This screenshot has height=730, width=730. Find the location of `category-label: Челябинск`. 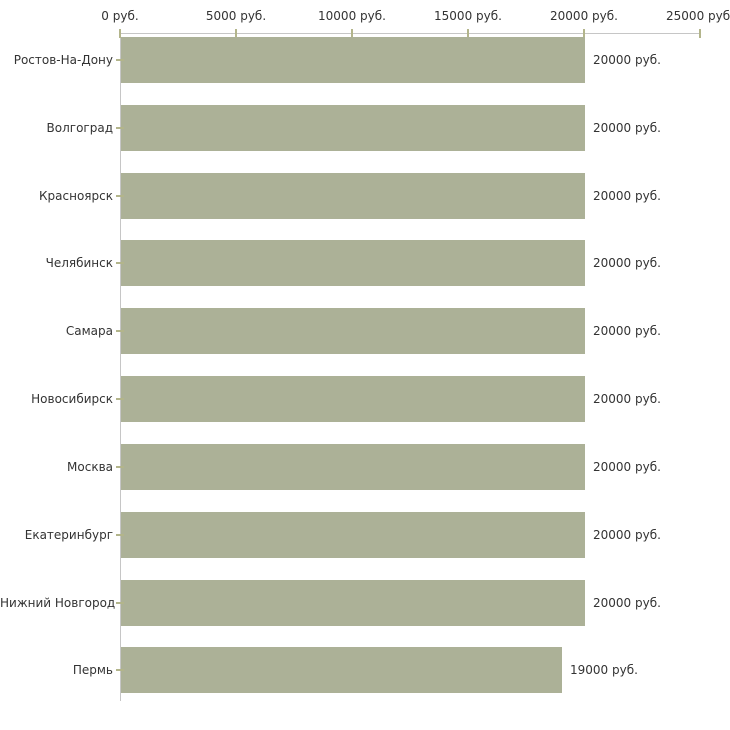

category-label: Челябинск is located at coordinates (79, 263).